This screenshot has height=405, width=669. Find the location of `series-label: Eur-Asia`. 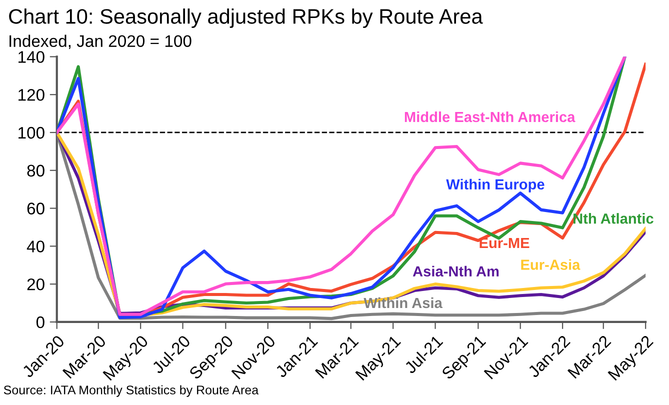

series-label: Eur-Asia is located at coordinates (550, 264).